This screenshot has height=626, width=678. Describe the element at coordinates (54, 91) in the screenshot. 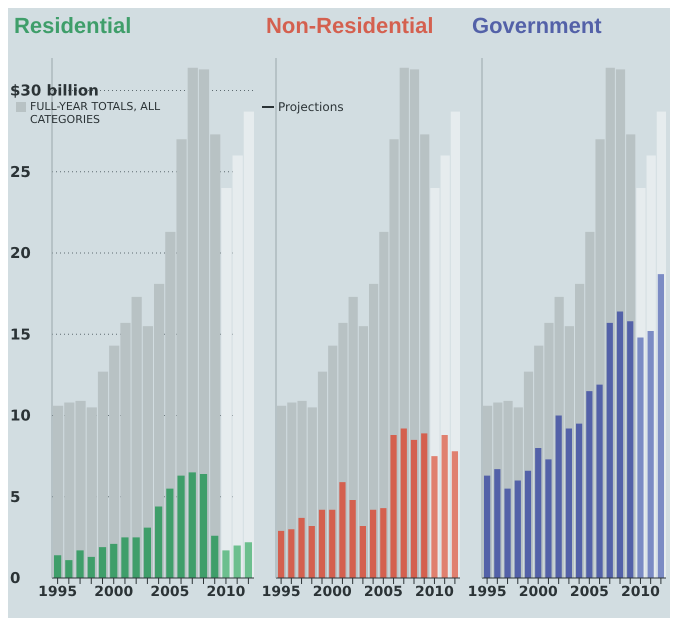

I see `y-tick-label: $30 billion` at that location.